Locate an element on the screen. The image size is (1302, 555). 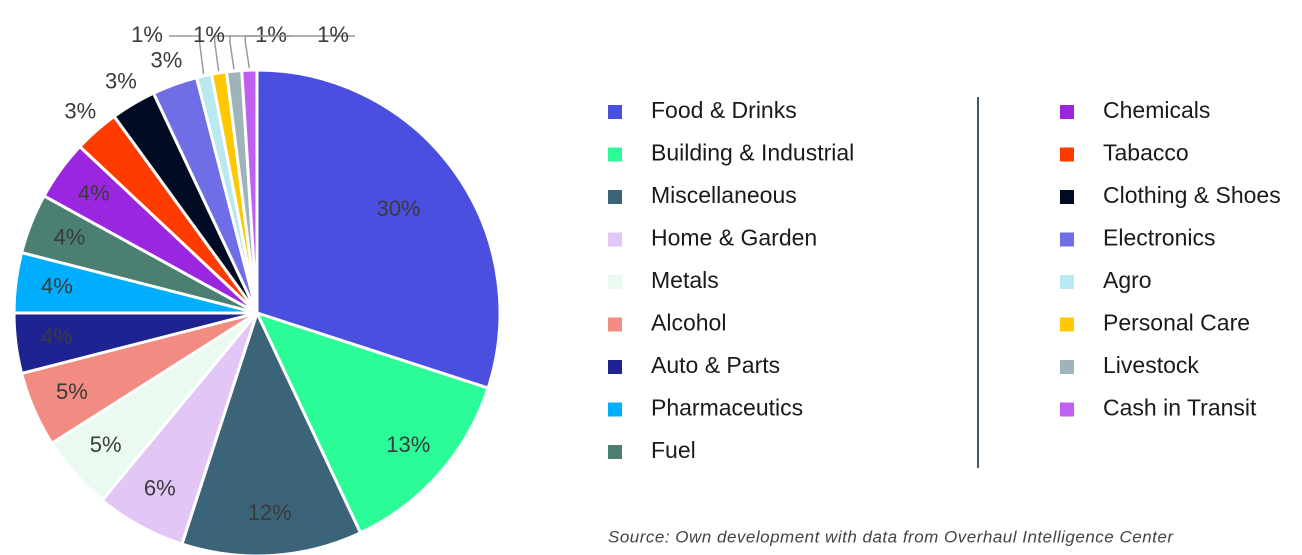
legend-label: Pharmaceutics is located at coordinates (727, 408).